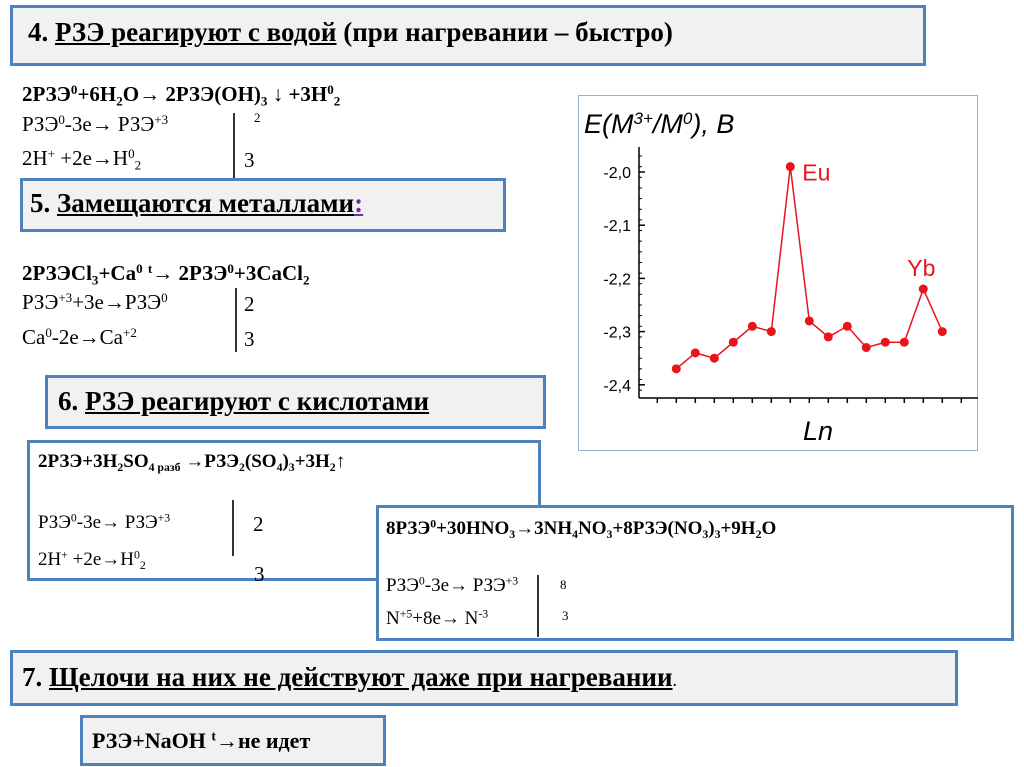 This screenshot has width=1024, height=767. I want to click on metals-equation: 2РЗЭCl3+Ca0 t→ 2РЗЭ0+3CaCl2, so click(166, 273).